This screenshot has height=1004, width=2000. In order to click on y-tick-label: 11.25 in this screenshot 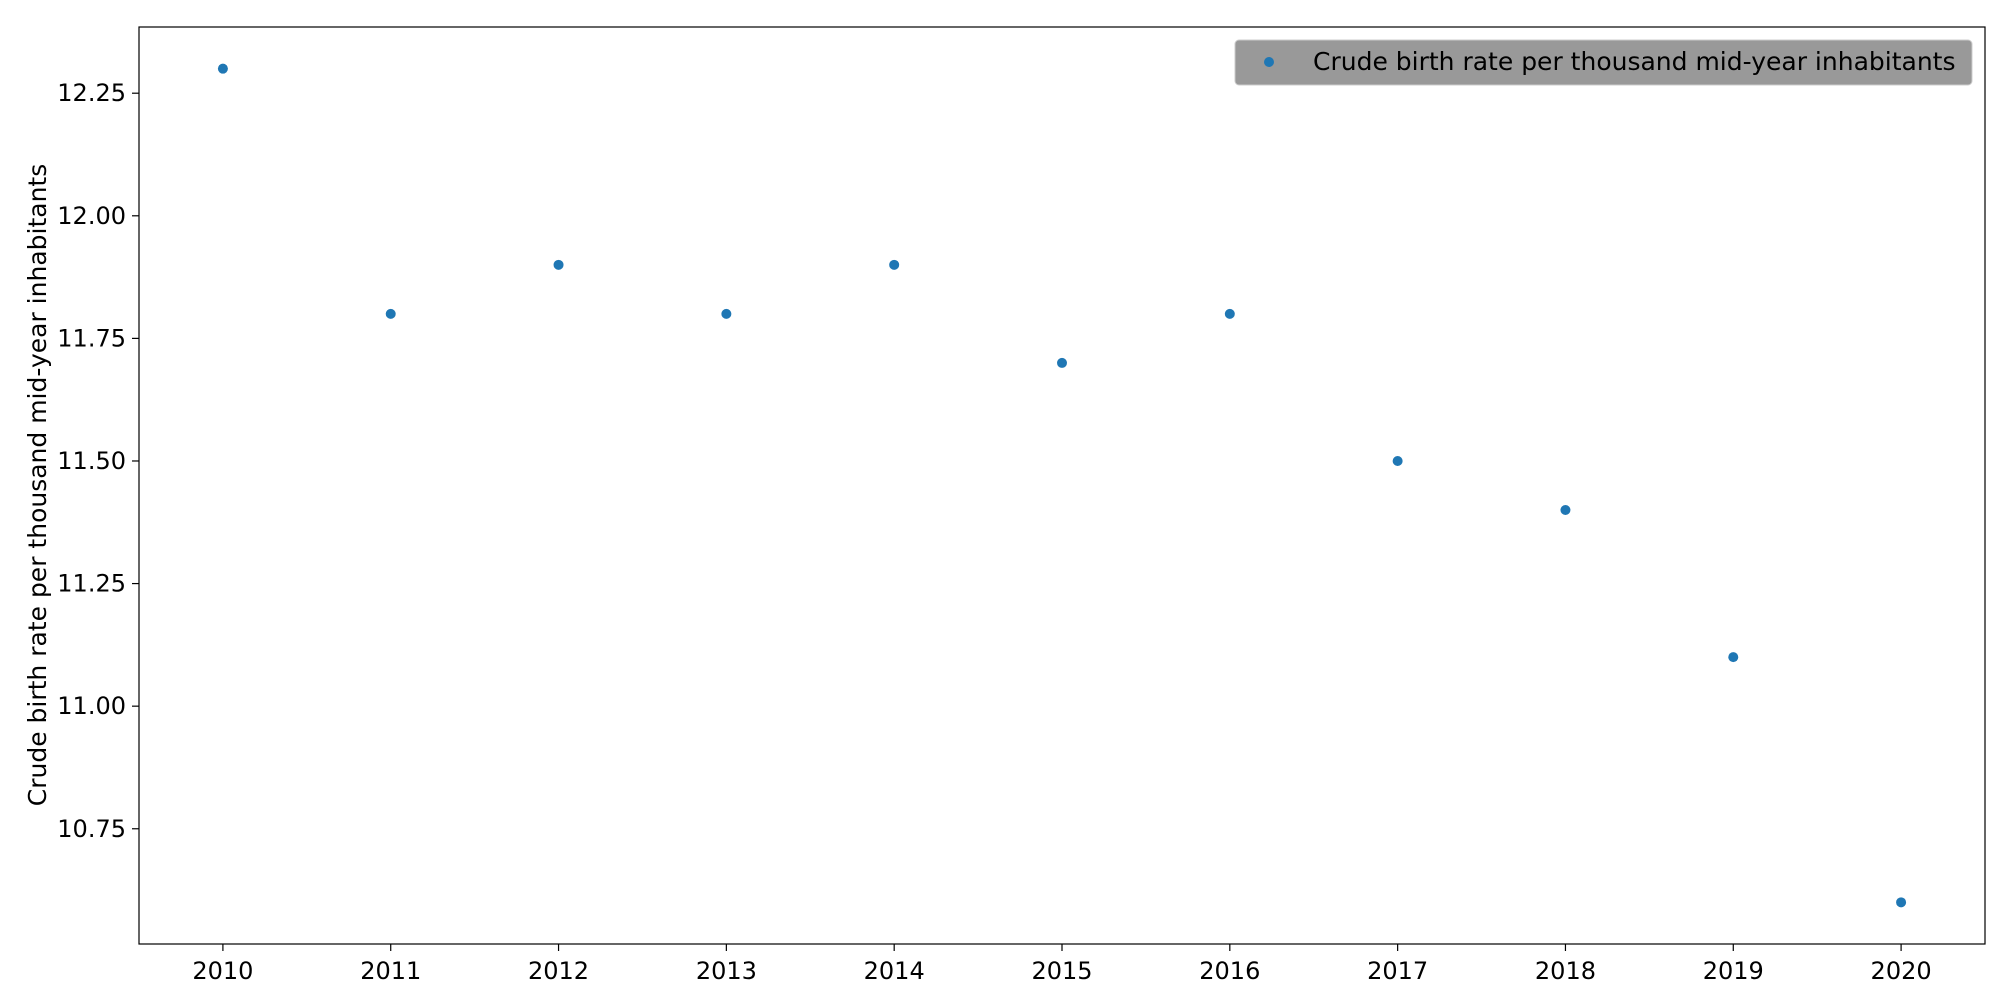, I will do `click(91, 584)`.